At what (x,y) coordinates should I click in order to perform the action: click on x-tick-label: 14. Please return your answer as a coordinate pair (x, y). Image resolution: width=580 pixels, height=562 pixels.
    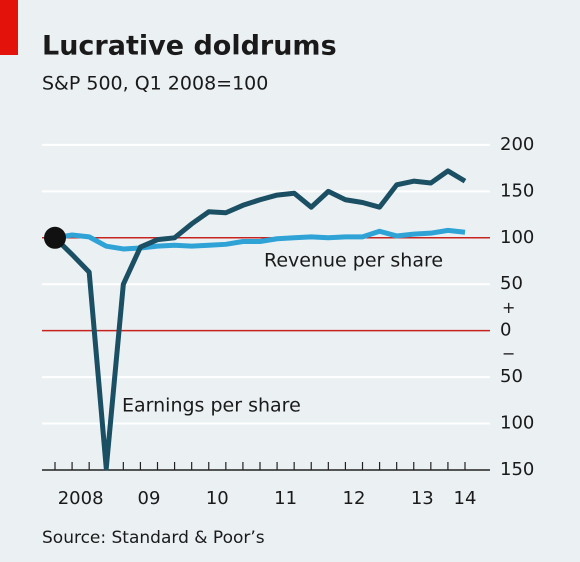
    Looking at the image, I should click on (465, 498).